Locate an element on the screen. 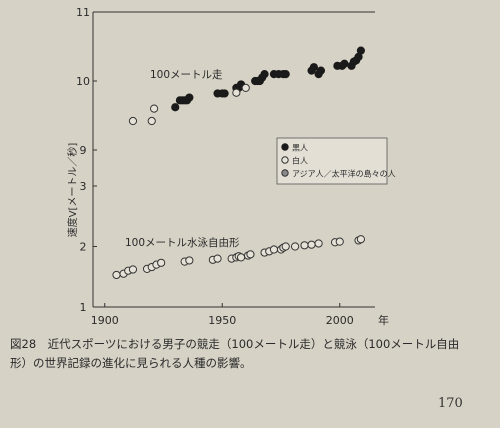 The width and height of the screenshot is (500, 428). y-tick-label: 3 is located at coordinates (83, 186).